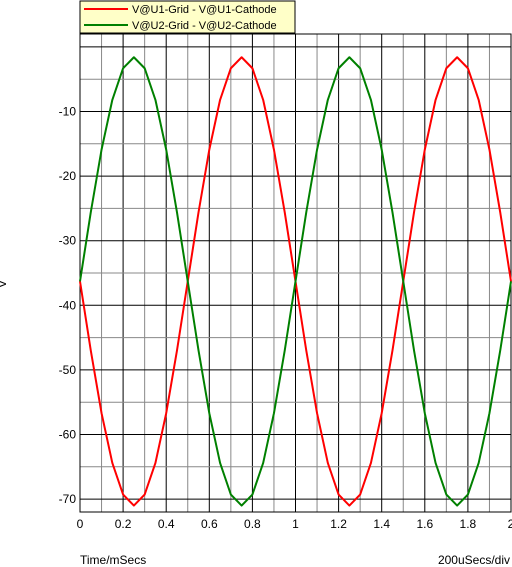  I want to click on y-tick-label: -60, so click(68, 434).